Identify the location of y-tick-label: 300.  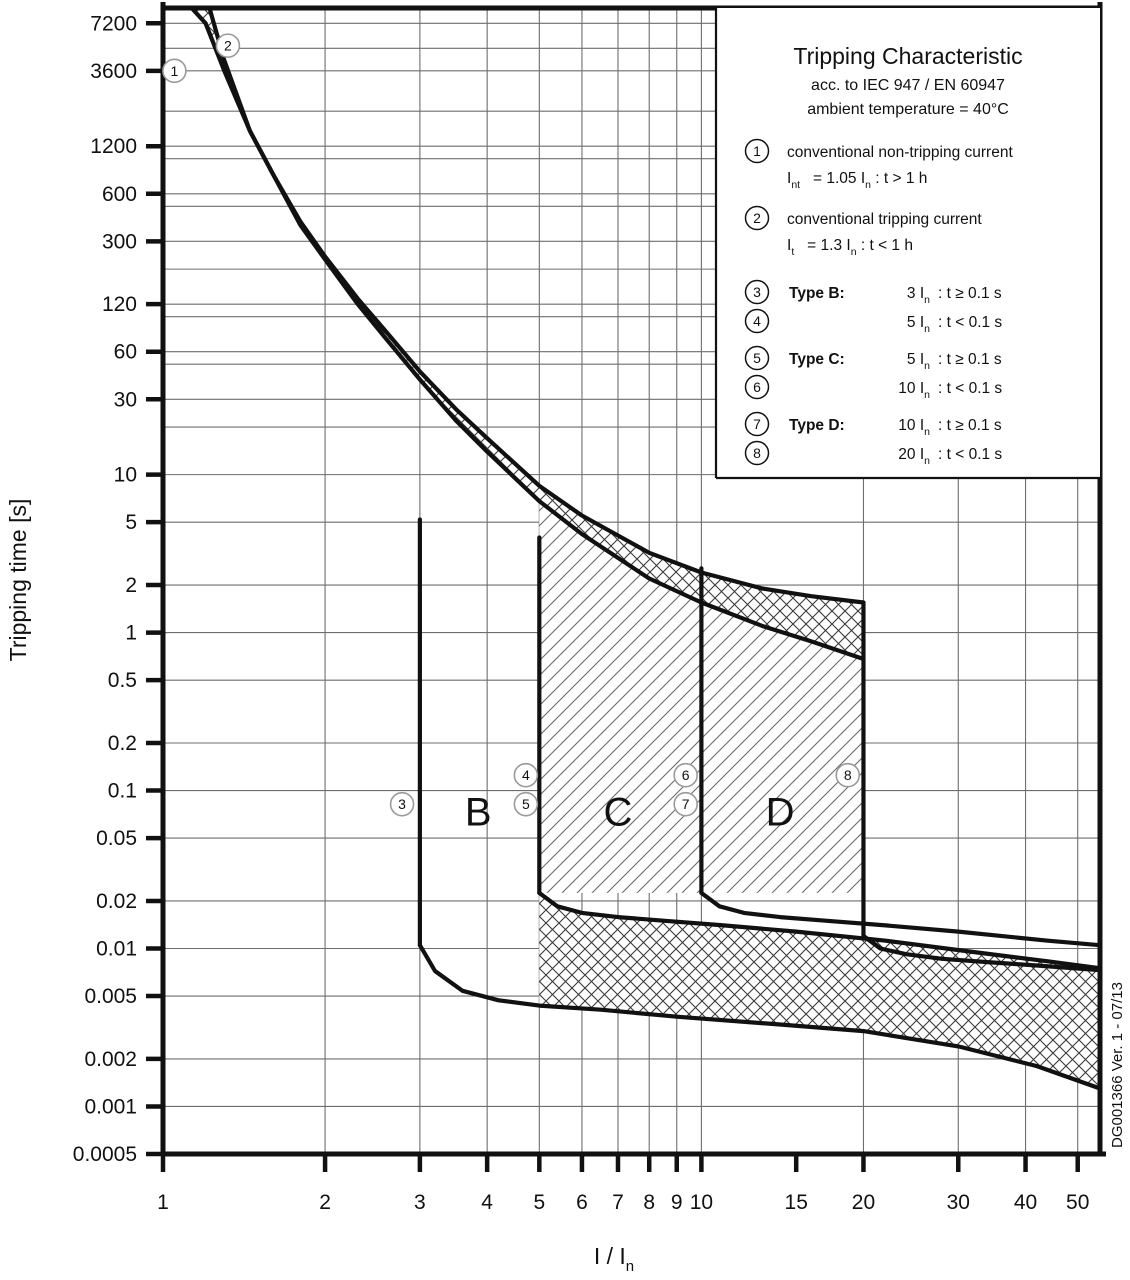
(119, 241).